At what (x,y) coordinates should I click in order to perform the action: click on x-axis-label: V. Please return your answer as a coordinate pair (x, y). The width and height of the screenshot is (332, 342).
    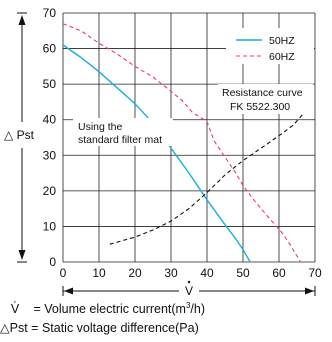
    Looking at the image, I should click on (189, 291).